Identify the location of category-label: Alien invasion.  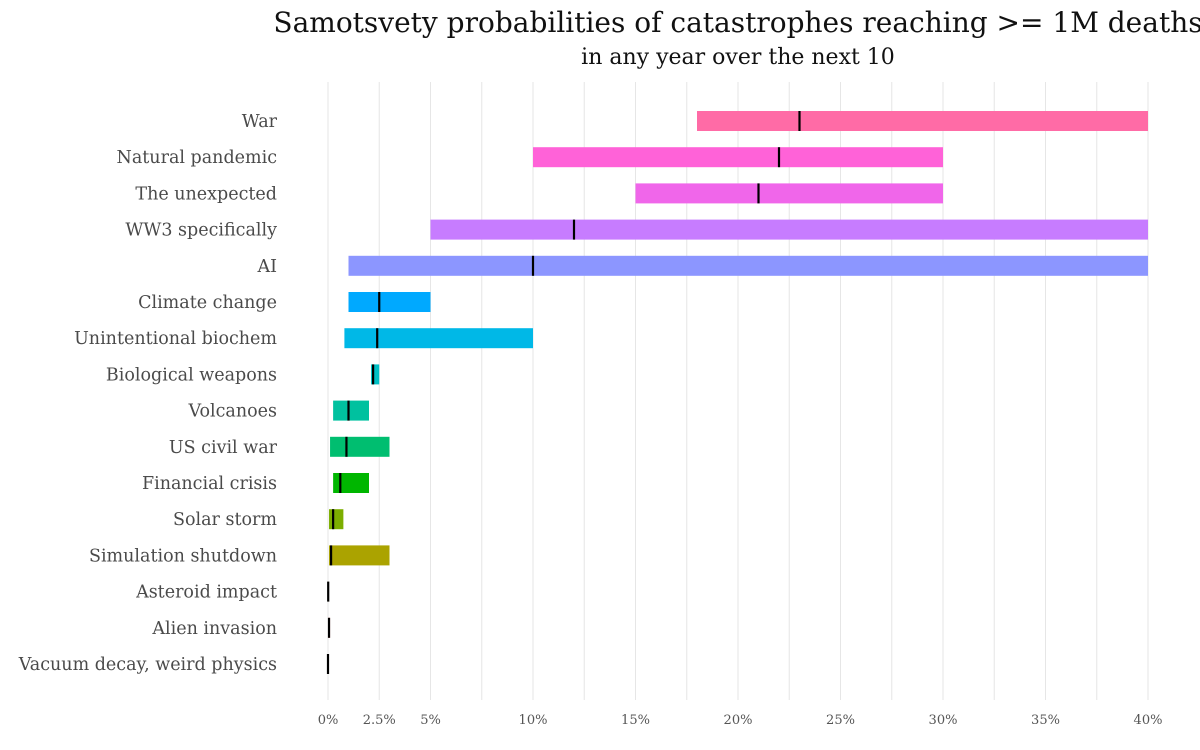
(214, 629).